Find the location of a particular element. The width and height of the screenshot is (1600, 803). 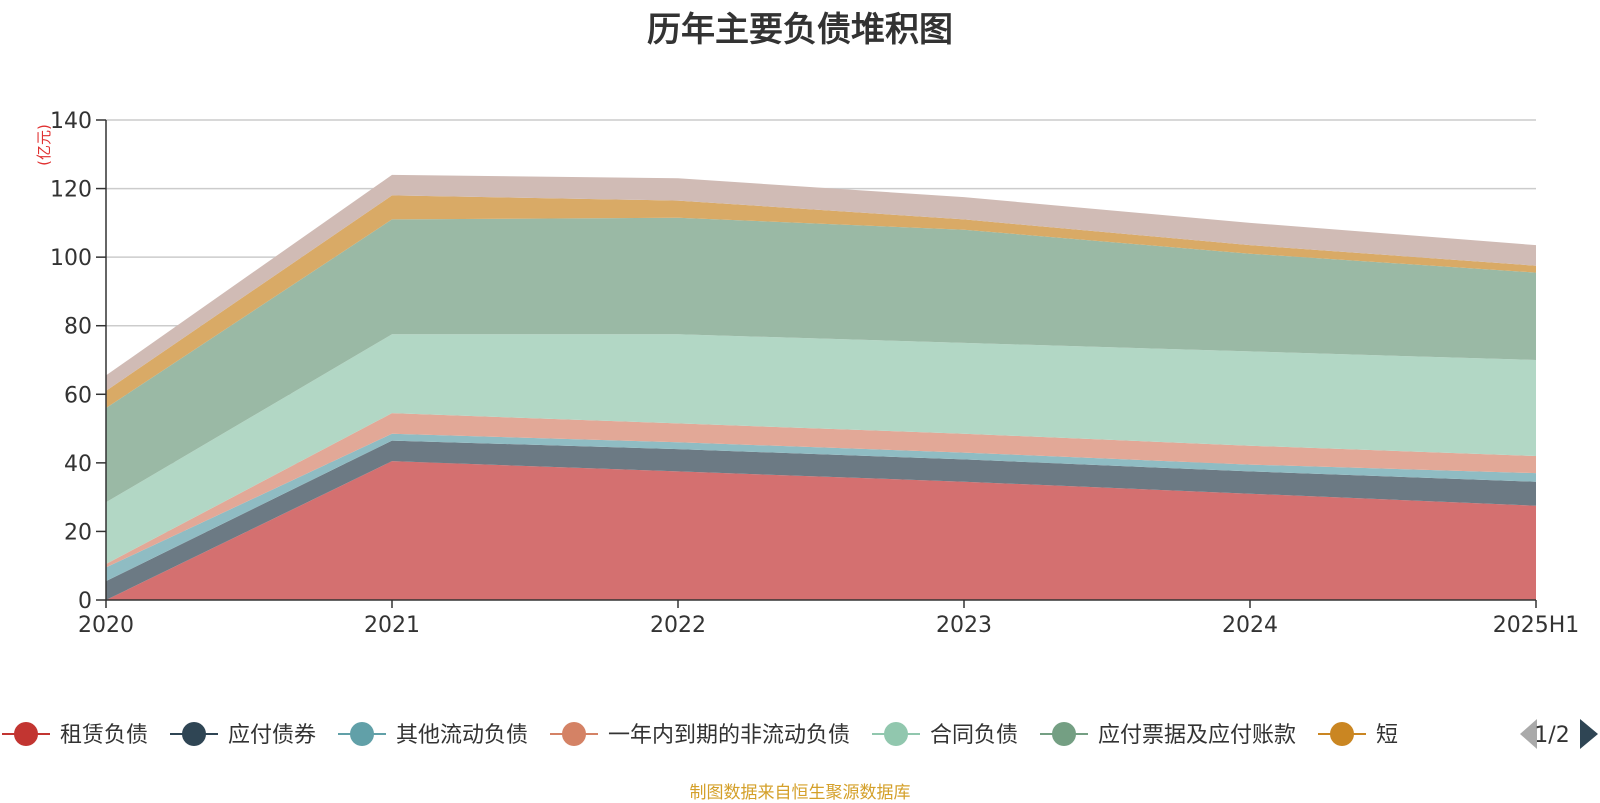

y-tick-label: 140 is located at coordinates (71, 121).